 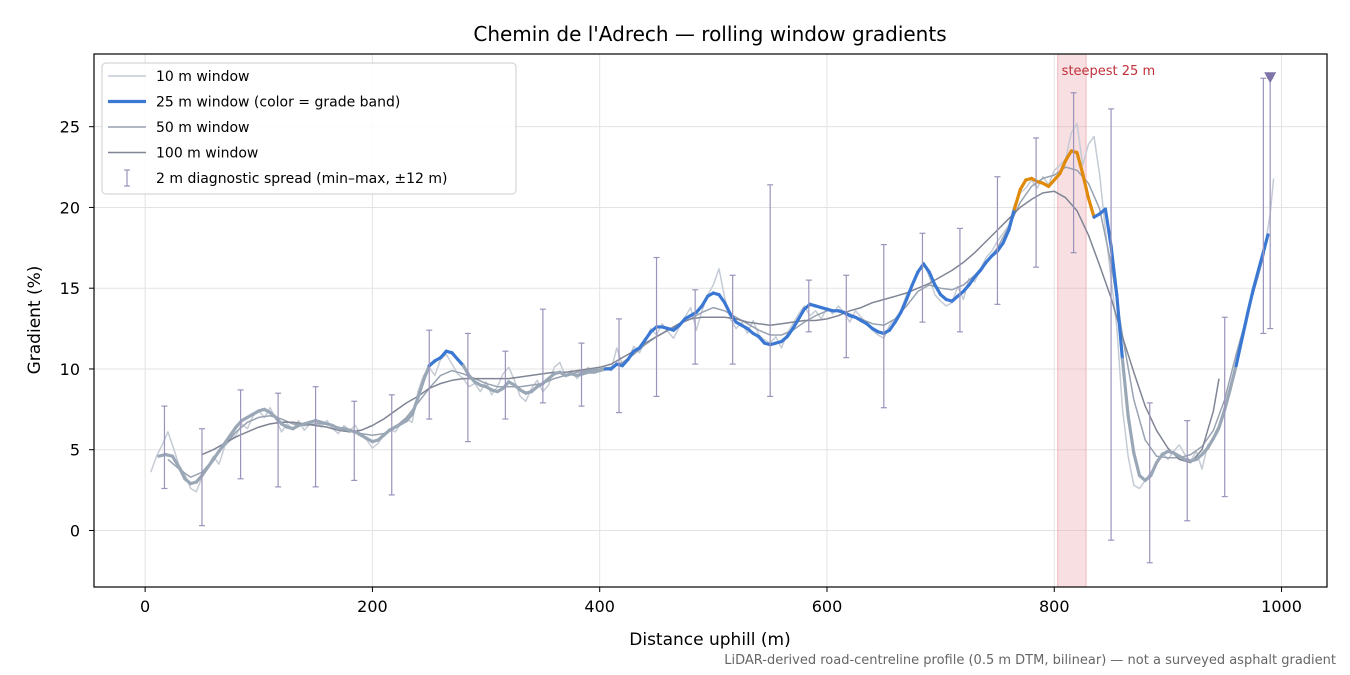 I want to click on legend-item: 50 m window, so click(x=178, y=128).